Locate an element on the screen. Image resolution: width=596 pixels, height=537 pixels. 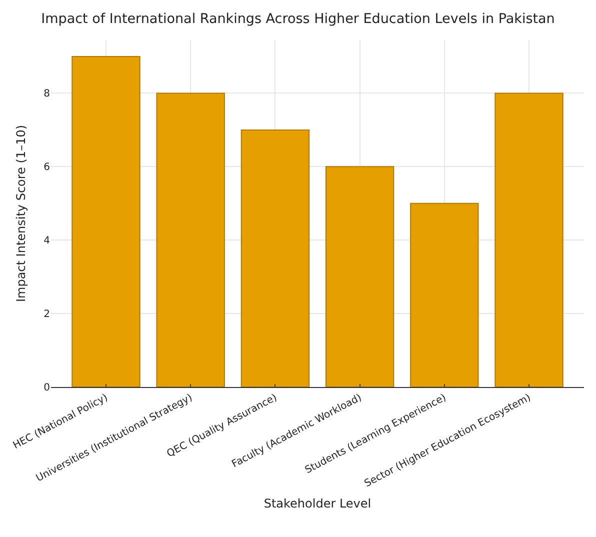
y-tick-label: 4 is located at coordinates (47, 241).